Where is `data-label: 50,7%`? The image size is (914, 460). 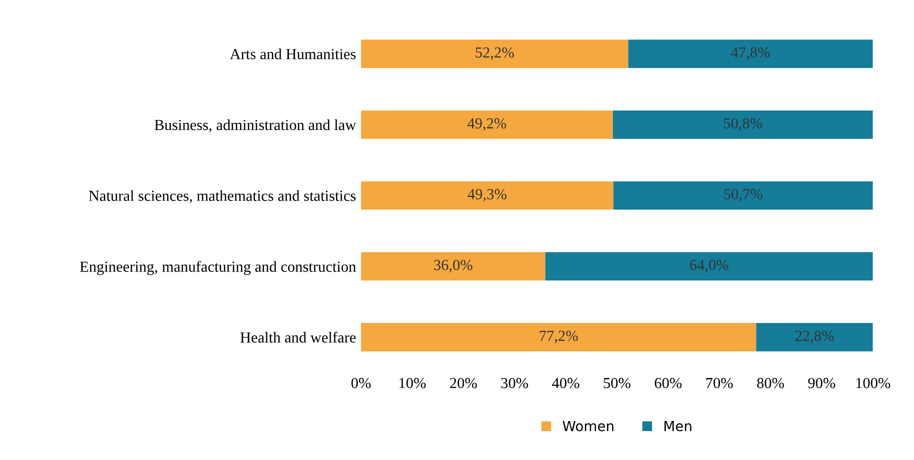 data-label: 50,7% is located at coordinates (743, 195).